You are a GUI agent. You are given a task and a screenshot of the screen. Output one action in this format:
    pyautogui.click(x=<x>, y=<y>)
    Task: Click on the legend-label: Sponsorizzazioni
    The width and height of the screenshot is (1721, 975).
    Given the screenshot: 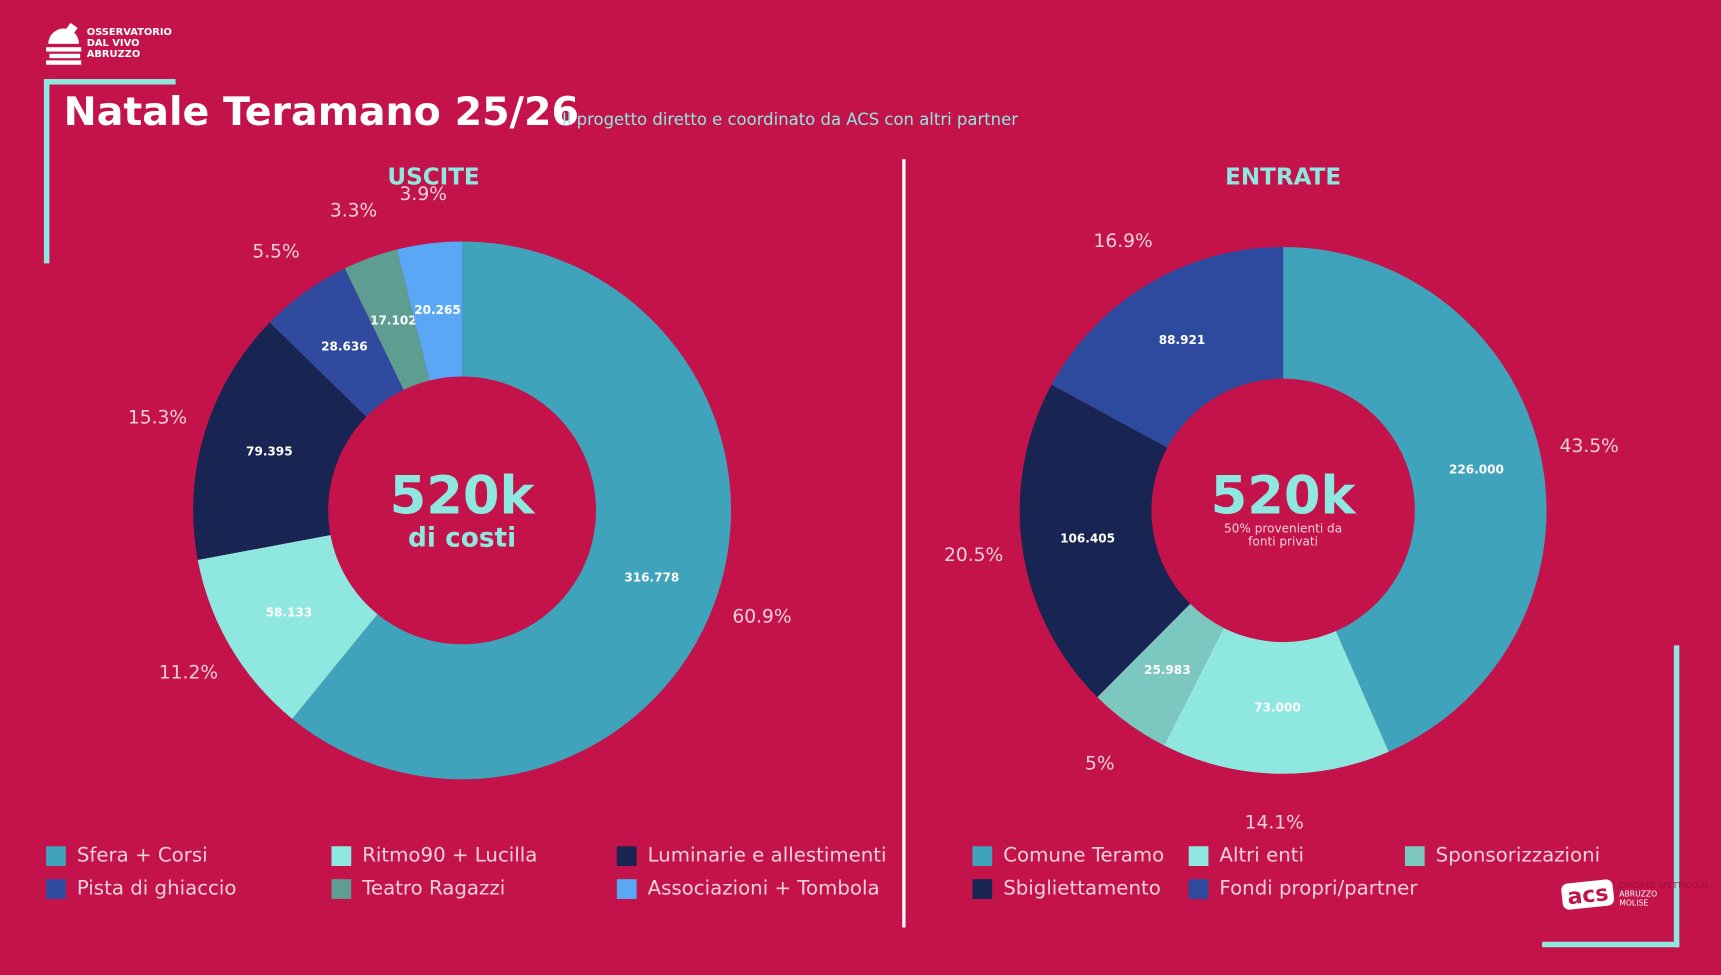 What is the action you would take?
    pyautogui.click(x=1518, y=856)
    